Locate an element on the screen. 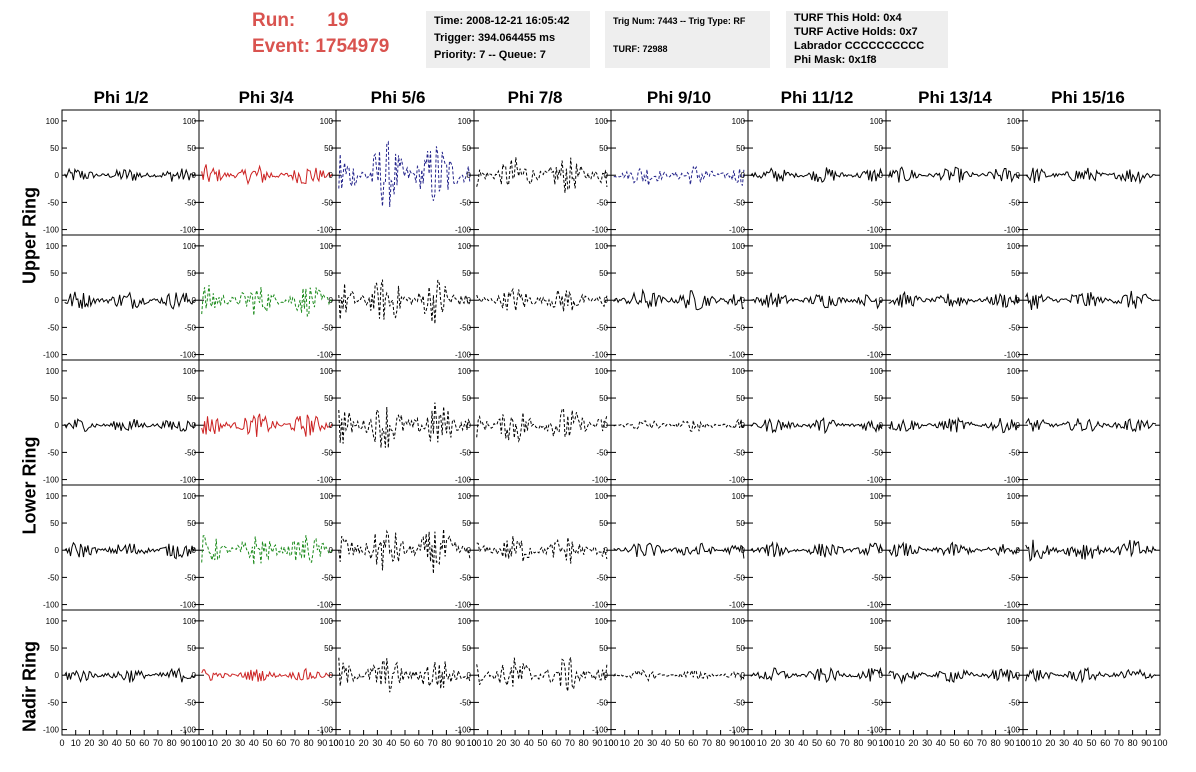  run-event-box: Run: 19 Event: 1754979 is located at coordinates (320, 34).